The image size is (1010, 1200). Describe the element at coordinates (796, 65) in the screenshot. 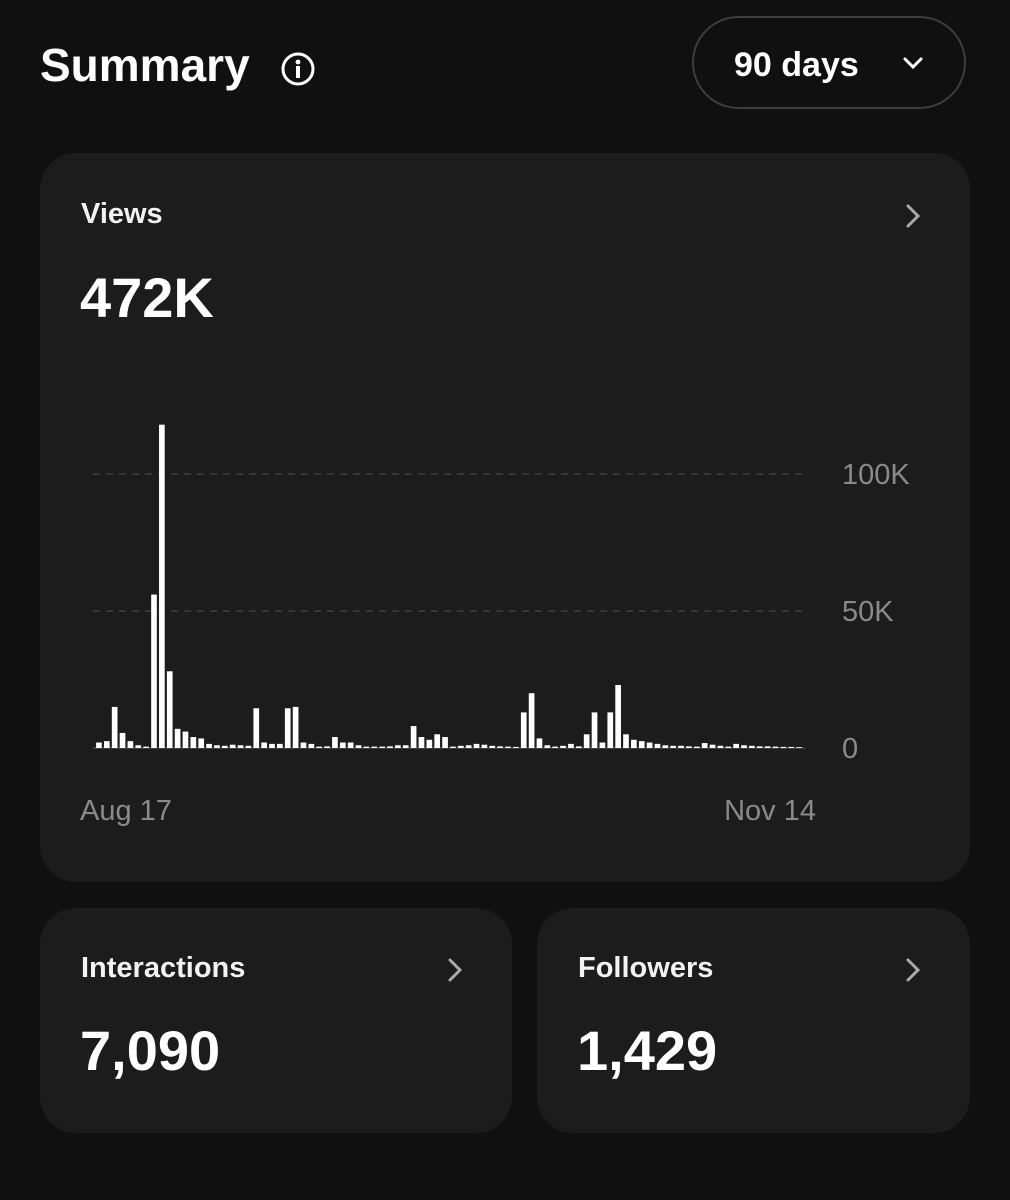

I see `range-label: 90 days` at that location.